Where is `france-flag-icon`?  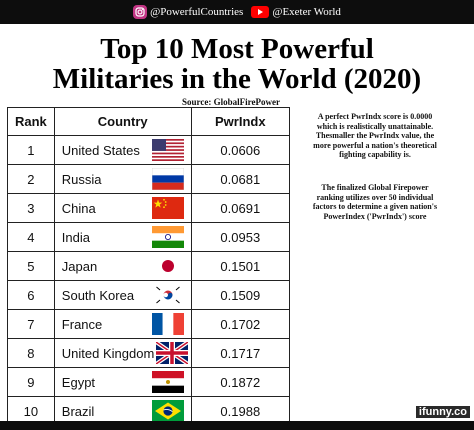 france-flag-icon is located at coordinates (167, 324).